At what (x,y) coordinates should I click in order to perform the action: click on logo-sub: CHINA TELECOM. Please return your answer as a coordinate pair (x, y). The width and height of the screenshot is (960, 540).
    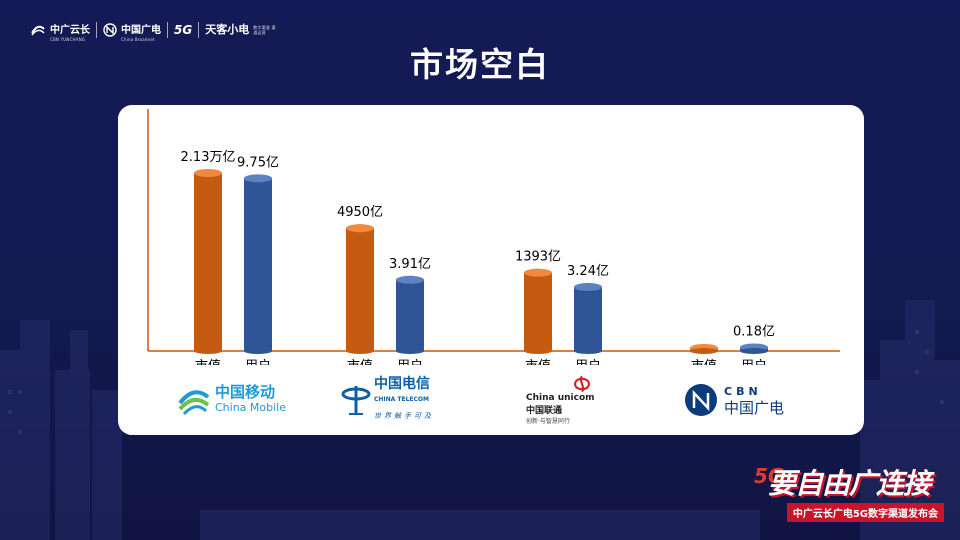
    Looking at the image, I should click on (401, 399).